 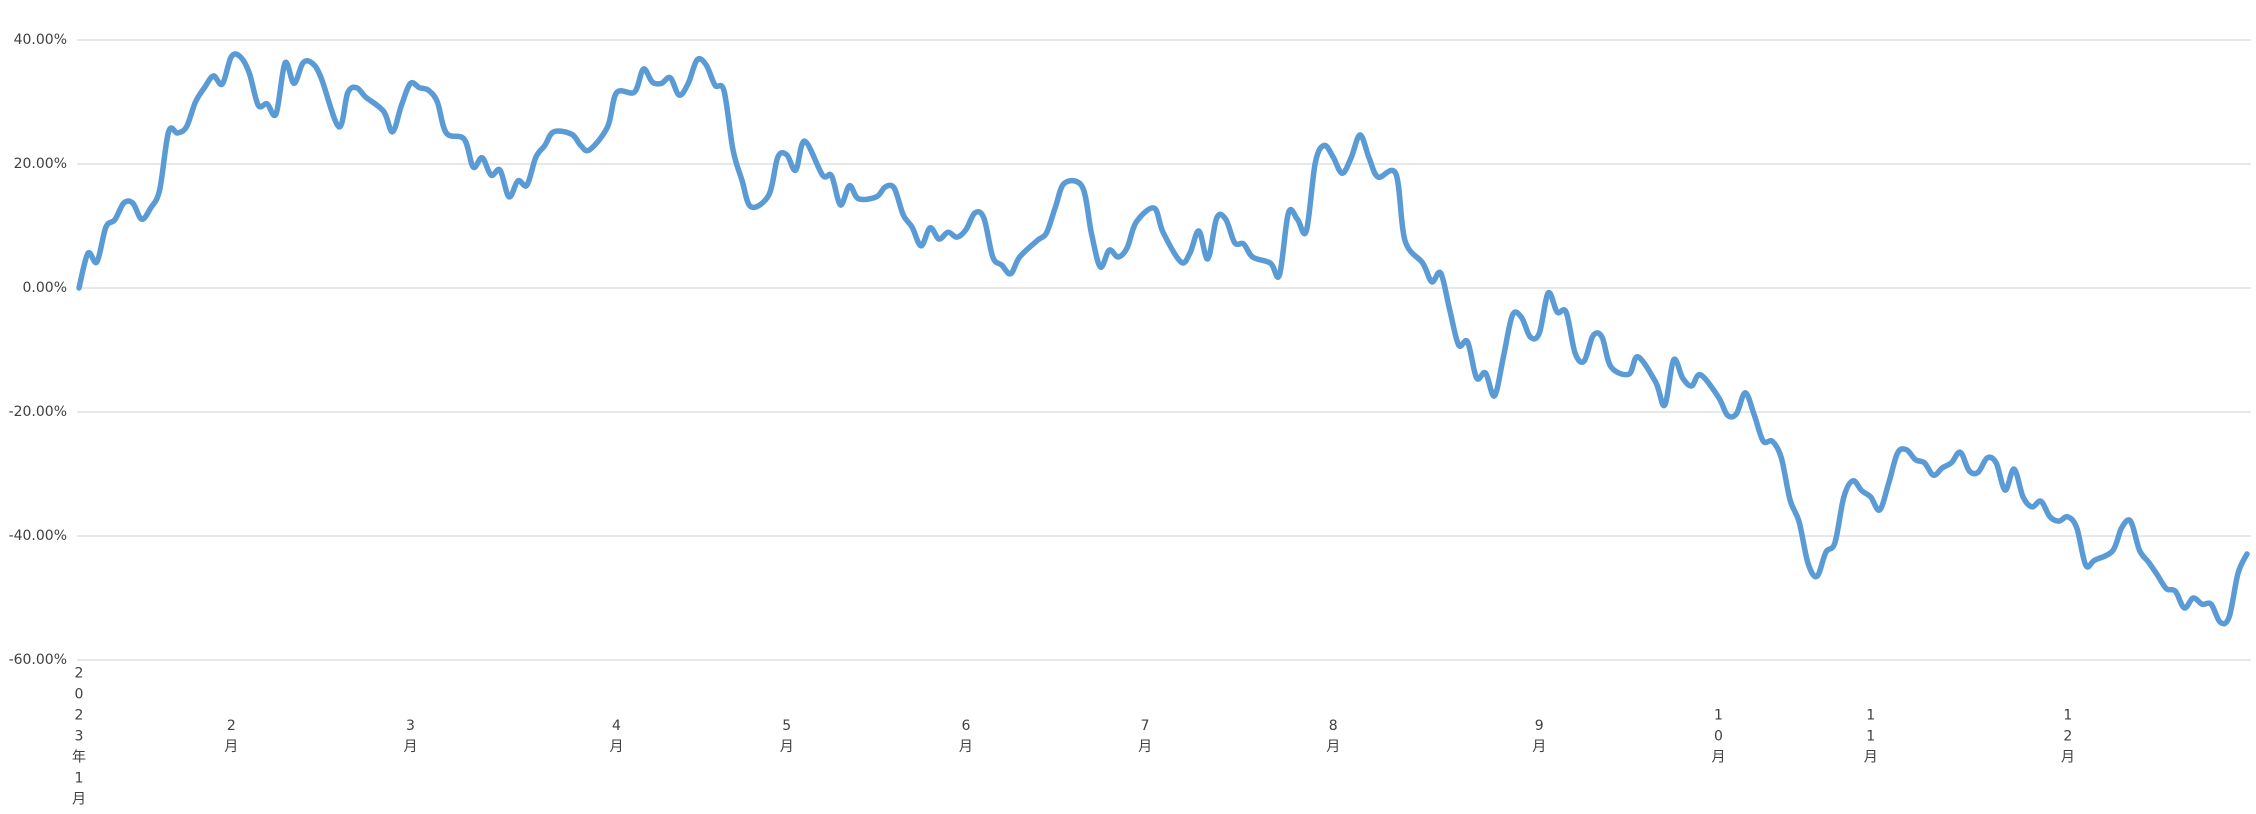 What do you see at coordinates (1145, 736) in the screenshot?
I see `x-tick-label: 7月` at bounding box center [1145, 736].